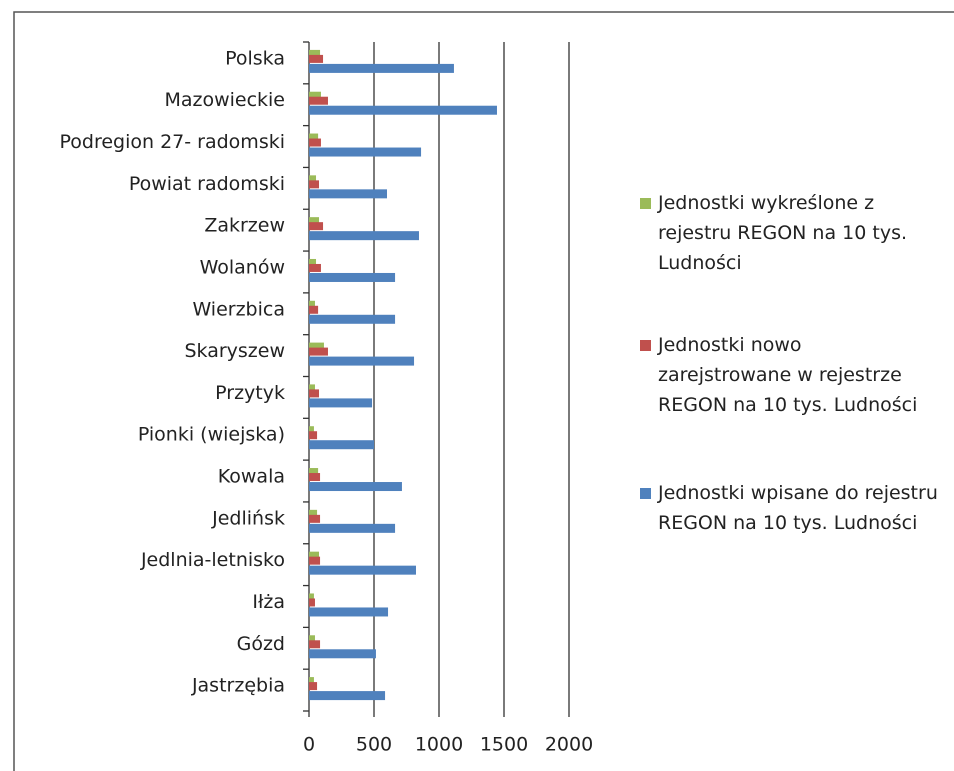 The height and width of the screenshot is (771, 954). What do you see at coordinates (242, 267) in the screenshot?
I see `y-tick-label: Wolanów` at bounding box center [242, 267].